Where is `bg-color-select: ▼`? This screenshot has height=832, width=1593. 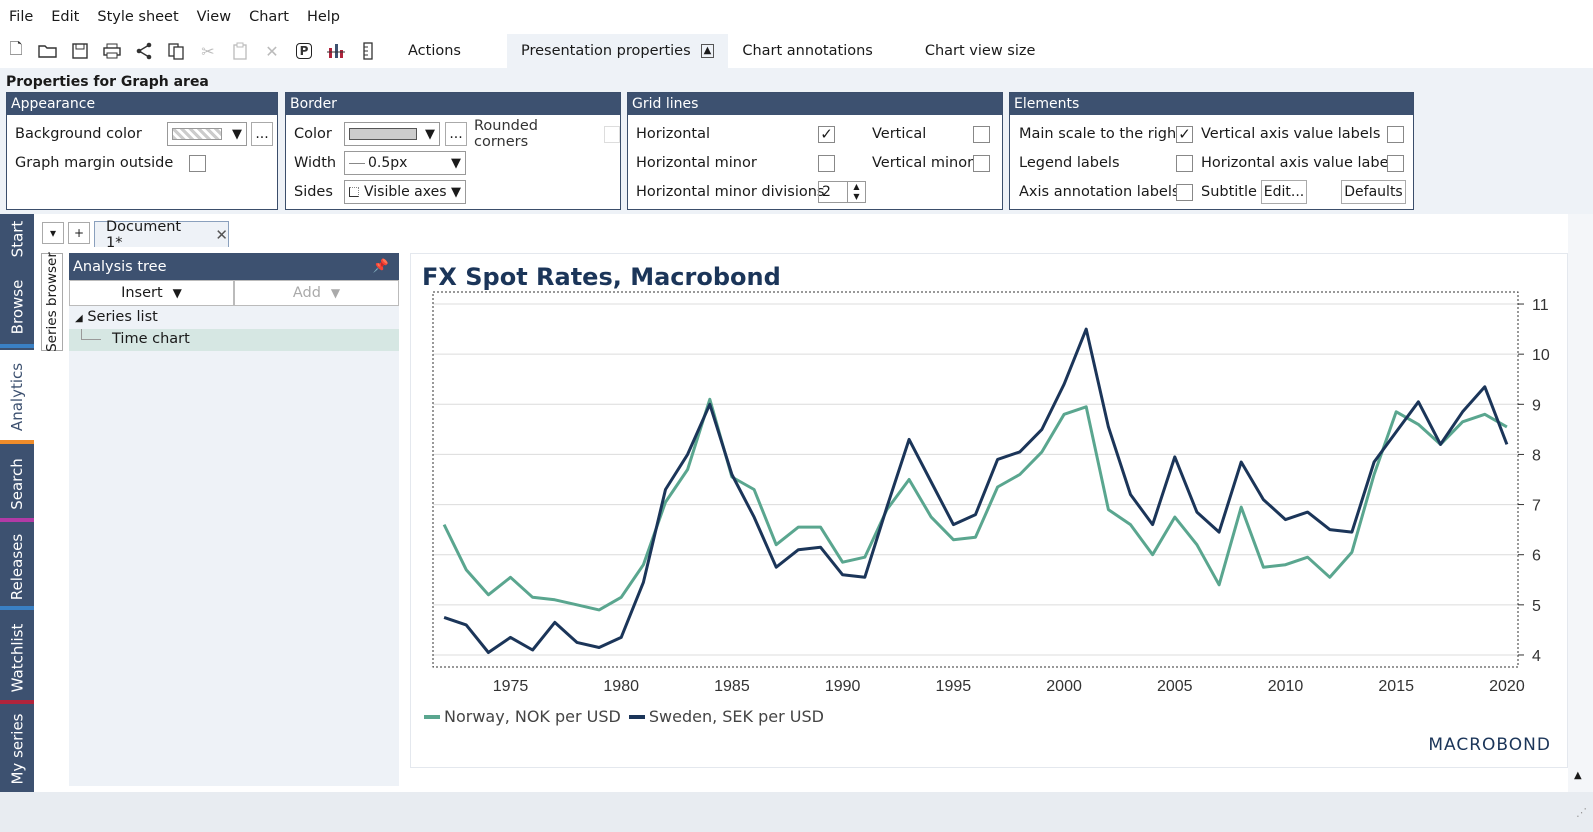
bg-color-select: ▼ is located at coordinates (207, 134).